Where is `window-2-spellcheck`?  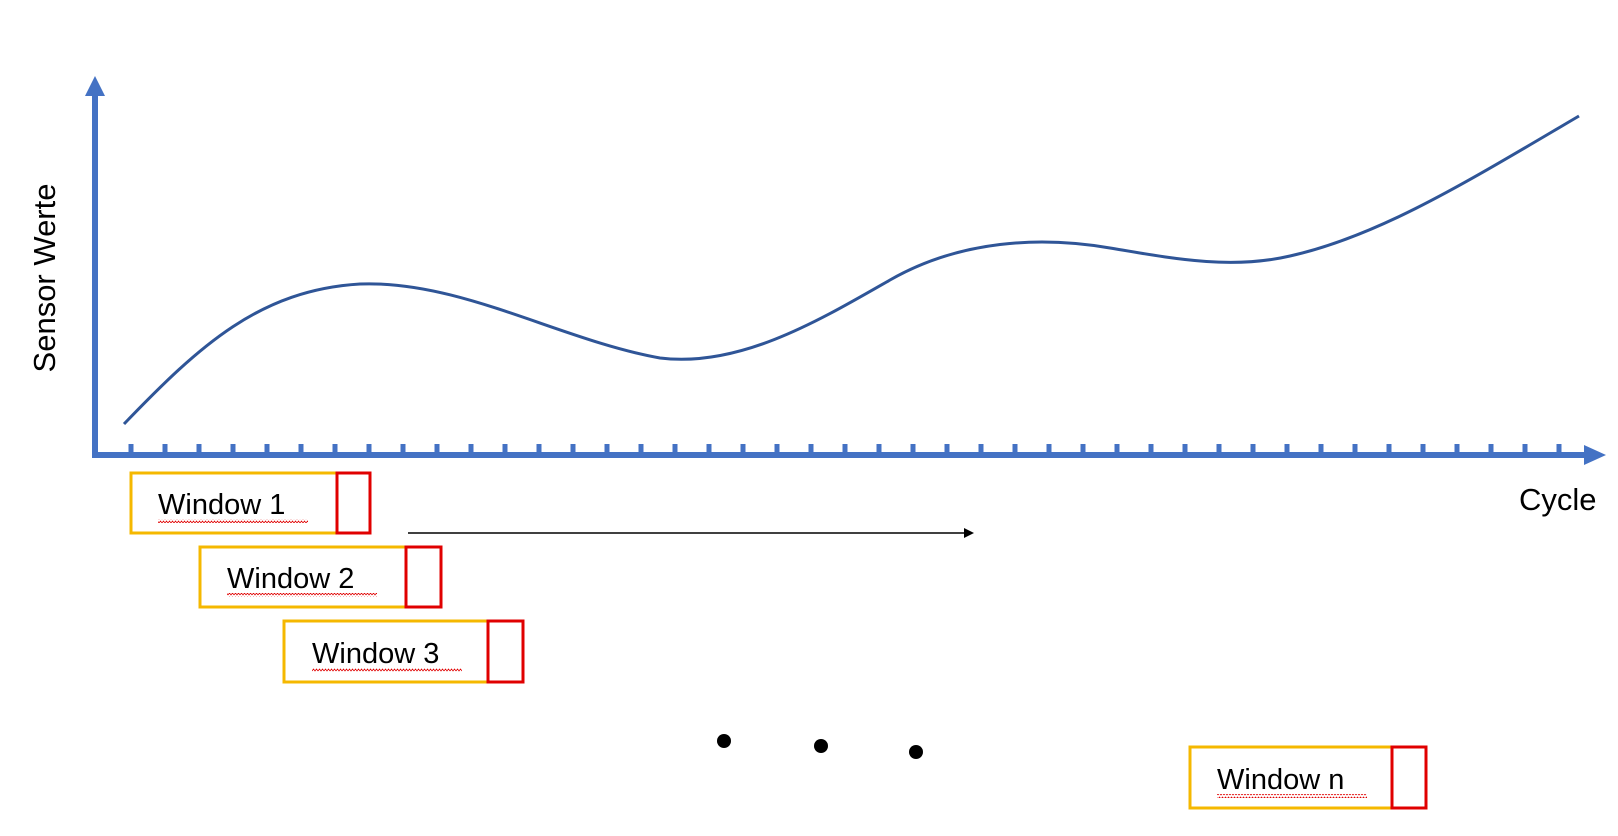 window-2-spellcheck is located at coordinates (302, 595).